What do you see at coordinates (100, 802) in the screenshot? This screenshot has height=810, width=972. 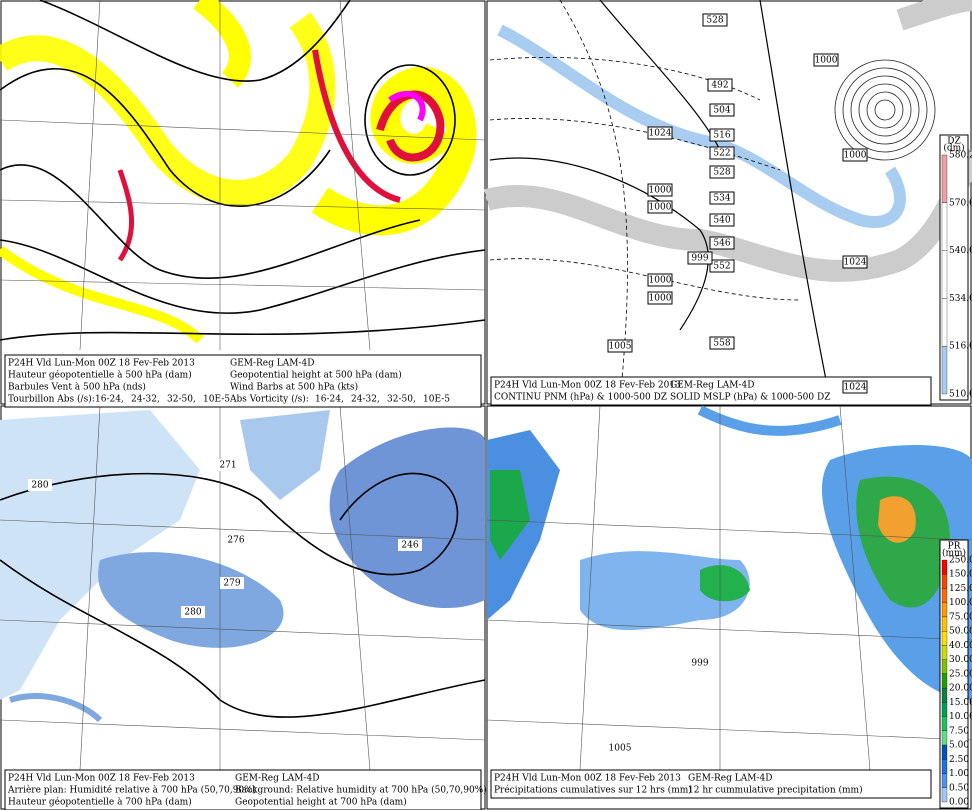 I see `legend-text: Hauteur géopotentielle à 700 hPa (dam)` at bounding box center [100, 802].